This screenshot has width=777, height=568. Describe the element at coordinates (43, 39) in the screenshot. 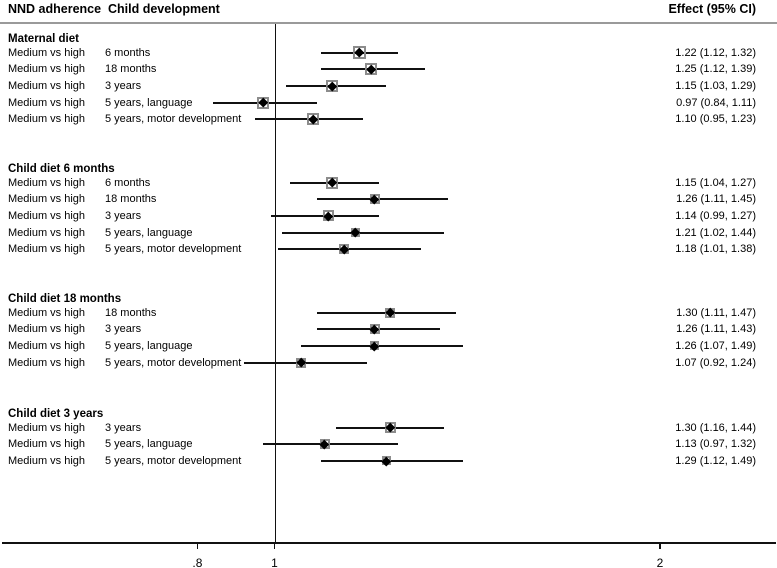

I see `group-label: Maternal diet` at that location.